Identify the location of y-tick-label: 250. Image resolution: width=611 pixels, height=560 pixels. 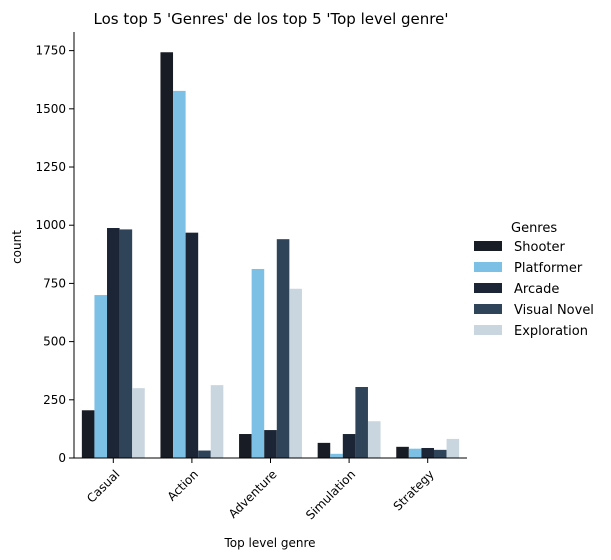
(54, 400).